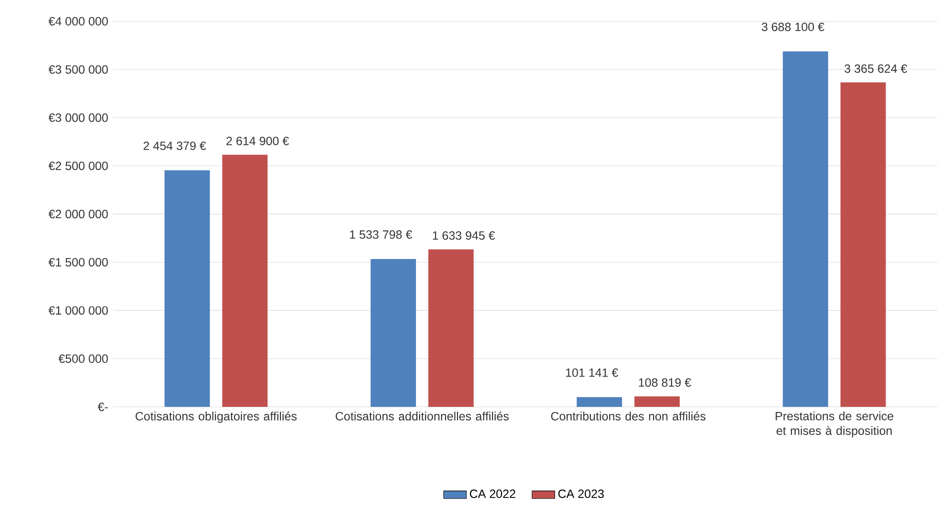 The width and height of the screenshot is (944, 529). Describe the element at coordinates (103, 407) in the screenshot. I see `y-tick-label: €-` at that location.